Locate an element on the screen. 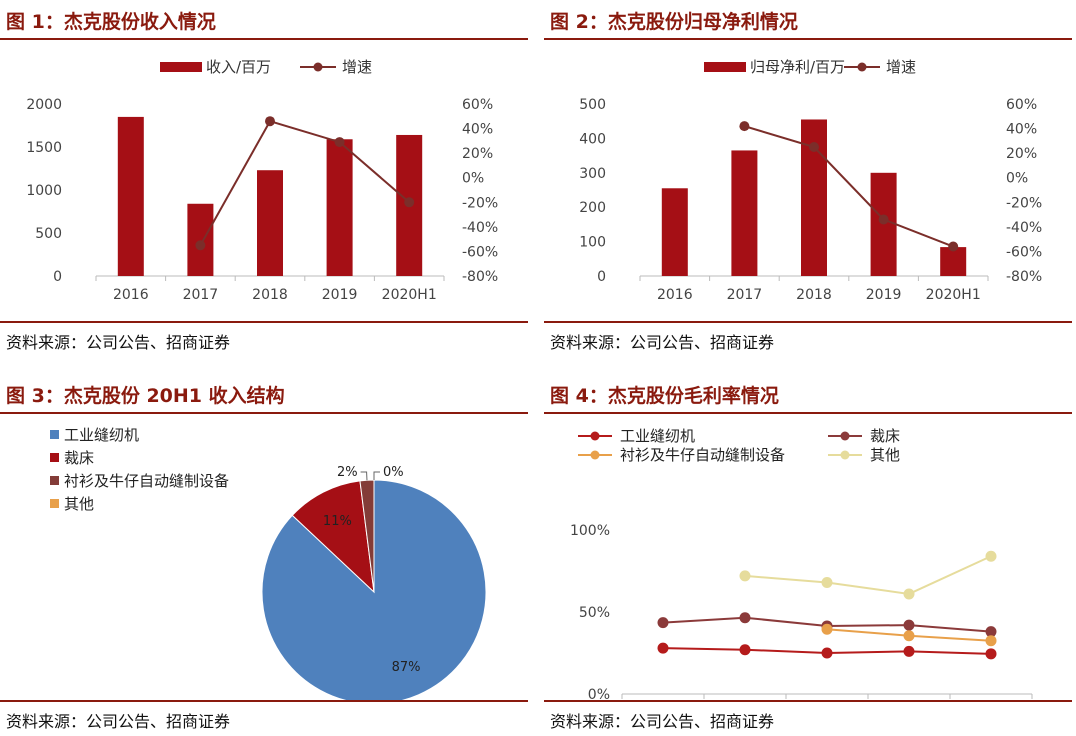 The image size is (1076, 736). pie-slice is located at coordinates (333, 537).